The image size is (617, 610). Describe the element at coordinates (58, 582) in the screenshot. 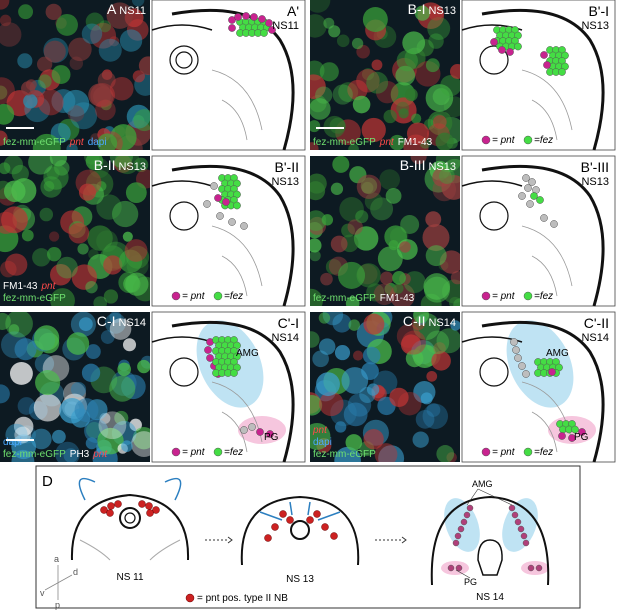

I see `axis-line` at that location.